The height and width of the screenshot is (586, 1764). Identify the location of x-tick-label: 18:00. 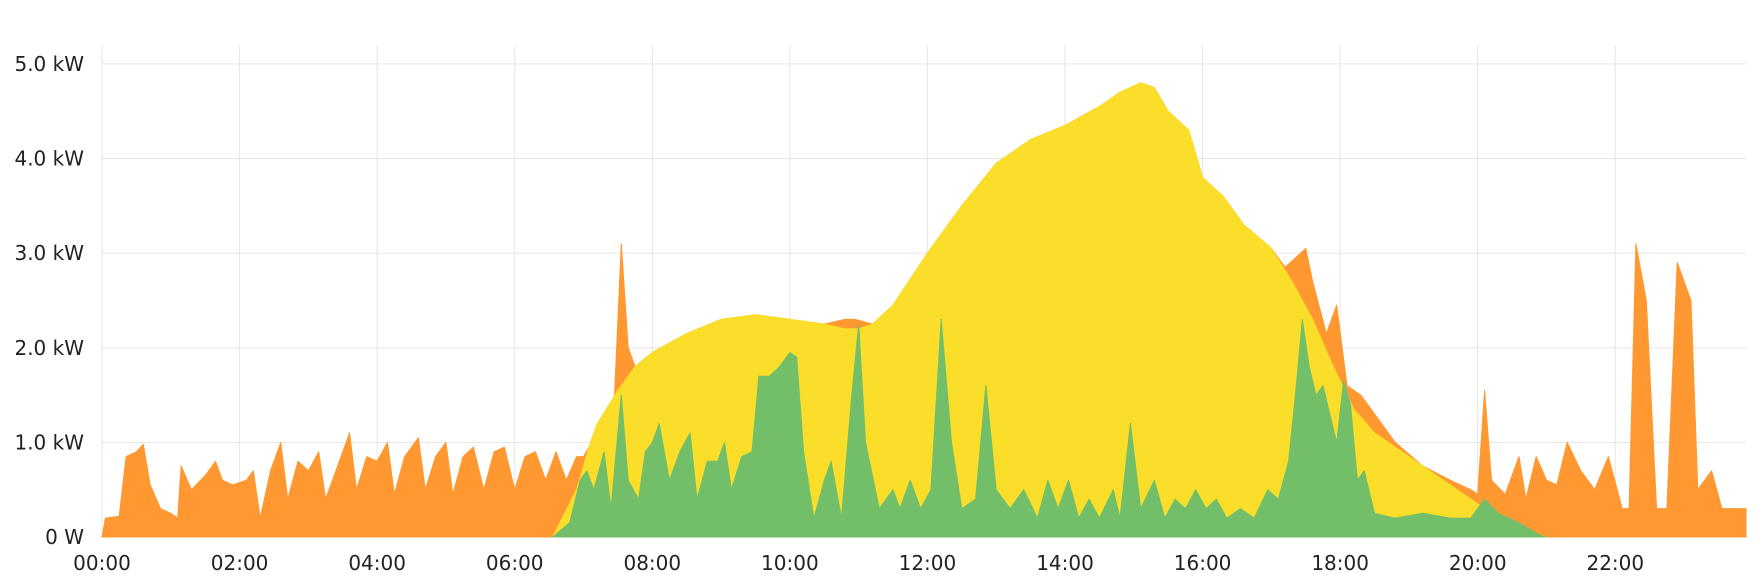
(1340, 563).